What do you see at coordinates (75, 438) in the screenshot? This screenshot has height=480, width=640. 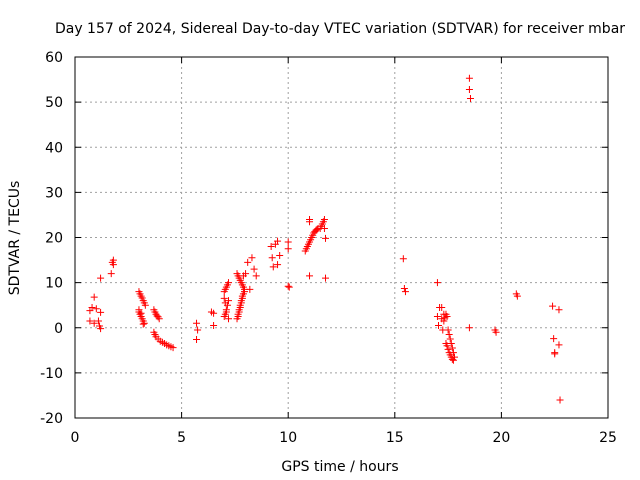 I see `x-tick-label: 0` at bounding box center [75, 438].